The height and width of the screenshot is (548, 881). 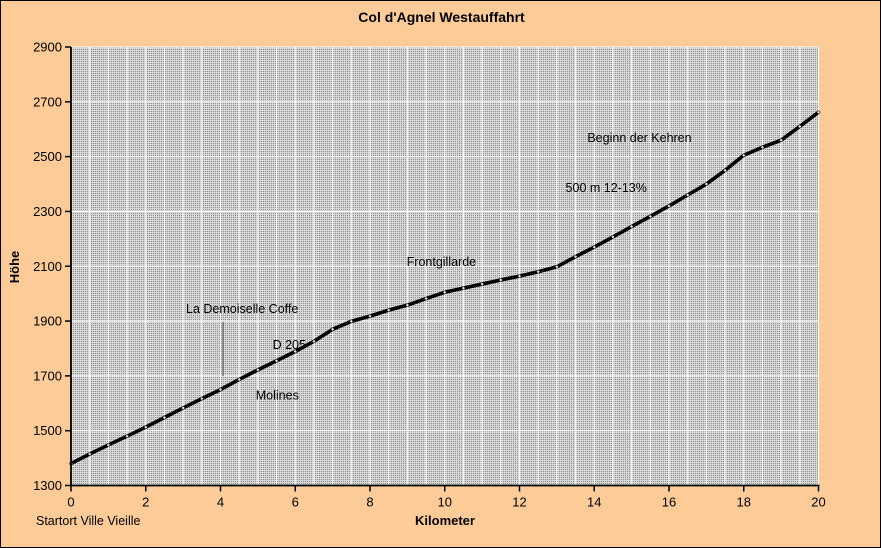 What do you see at coordinates (47, 430) in the screenshot?
I see `y-tick-label: 1500` at bounding box center [47, 430].